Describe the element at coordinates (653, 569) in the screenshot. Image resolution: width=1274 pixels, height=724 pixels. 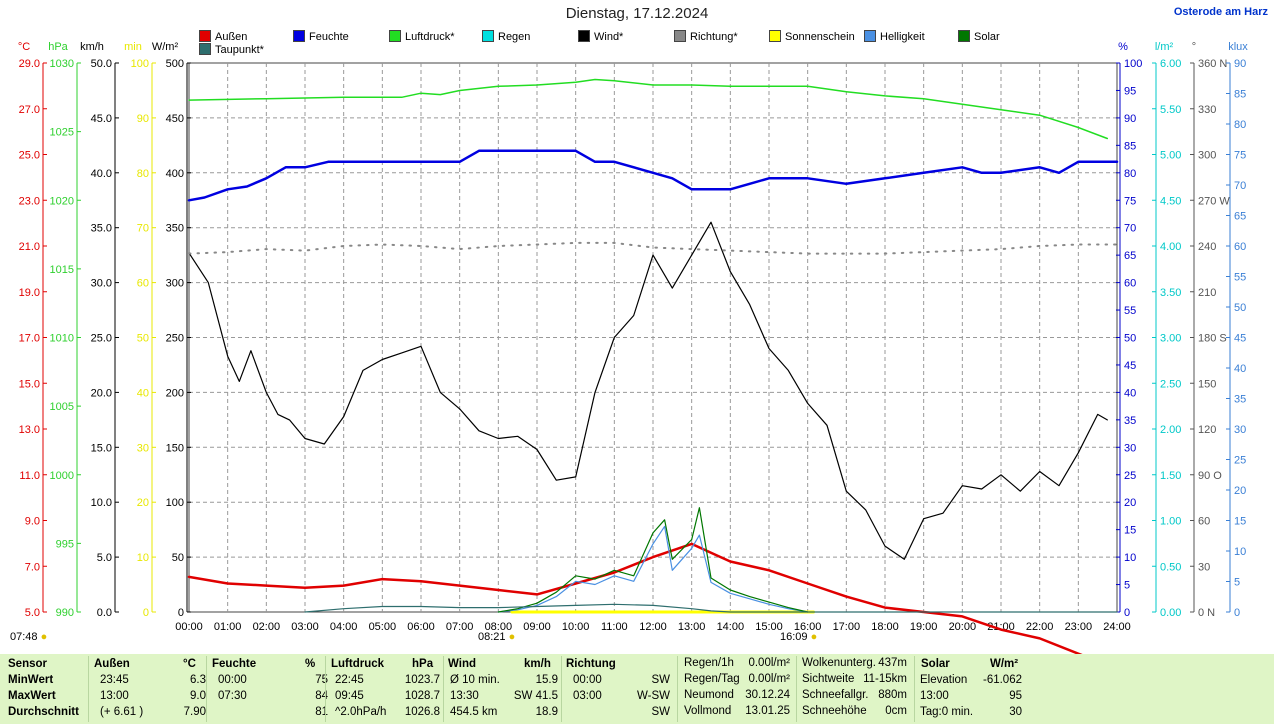
I see `series-helligkeit-line` at that location.